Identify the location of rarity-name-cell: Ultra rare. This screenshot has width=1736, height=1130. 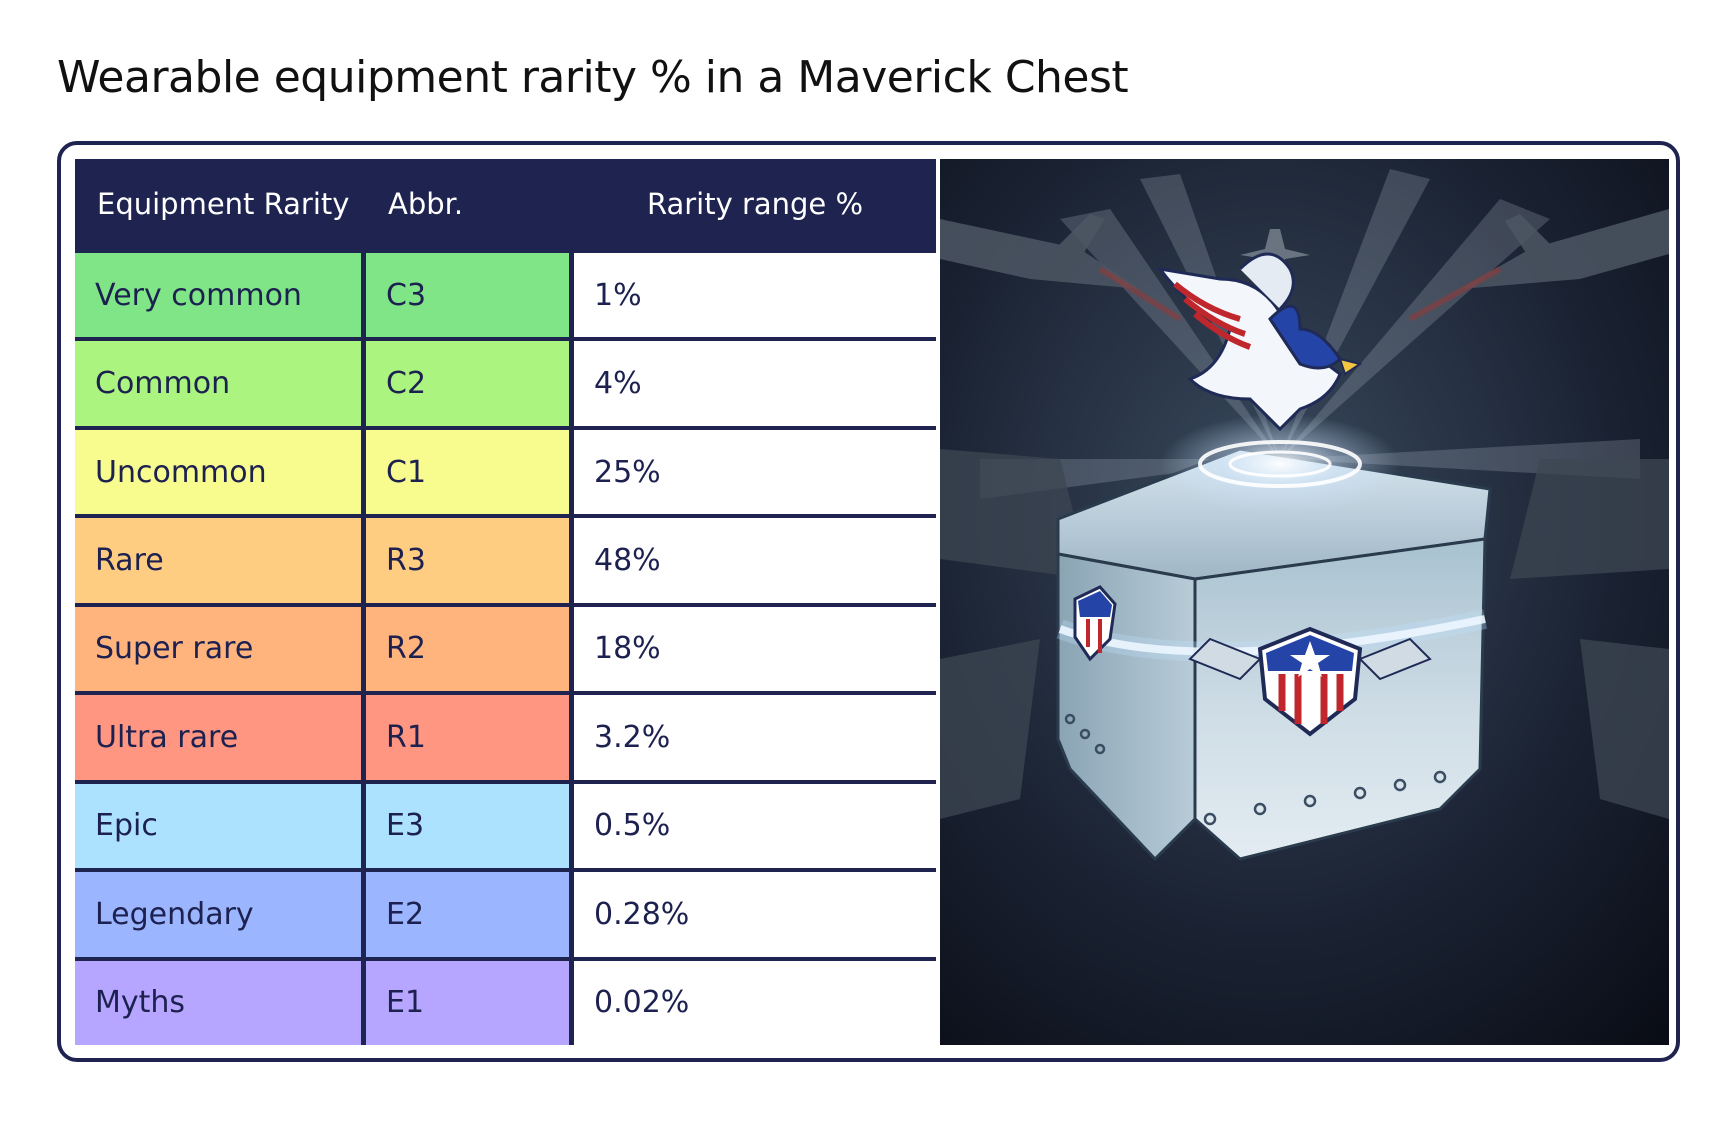
(218, 737).